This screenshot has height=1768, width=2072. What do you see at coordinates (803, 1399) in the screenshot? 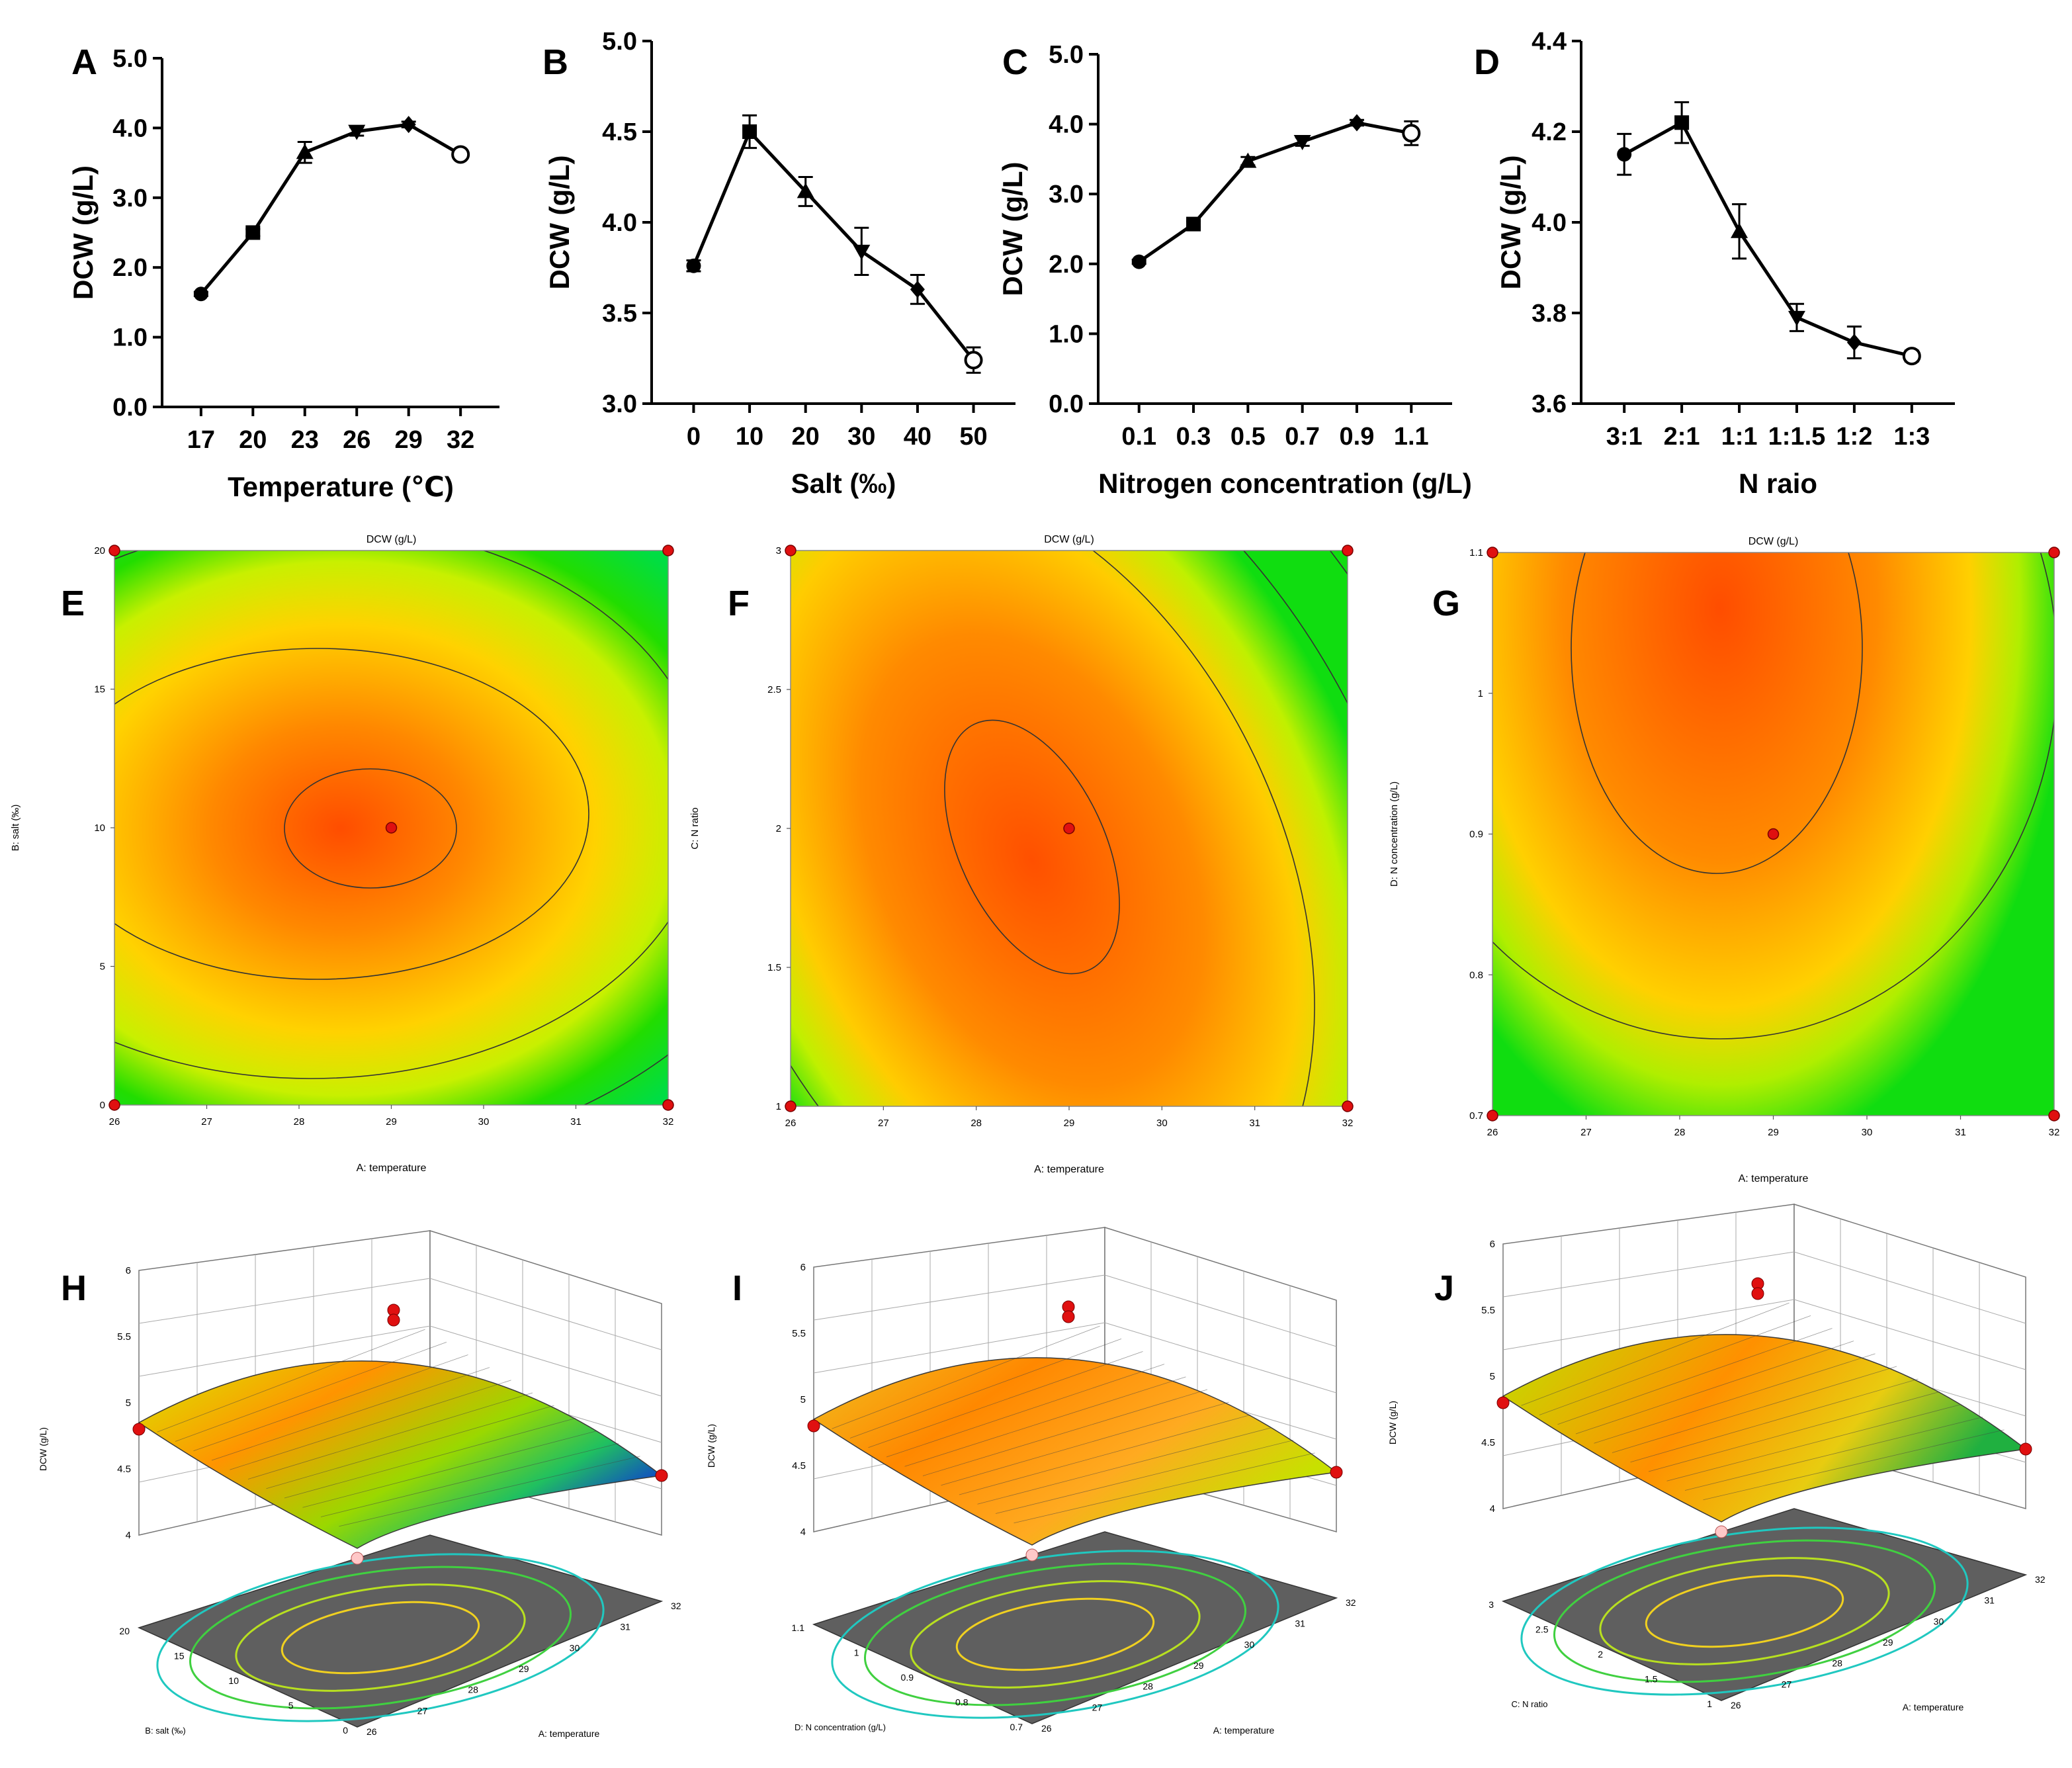
I see `z-tick-label: 5` at bounding box center [803, 1399].